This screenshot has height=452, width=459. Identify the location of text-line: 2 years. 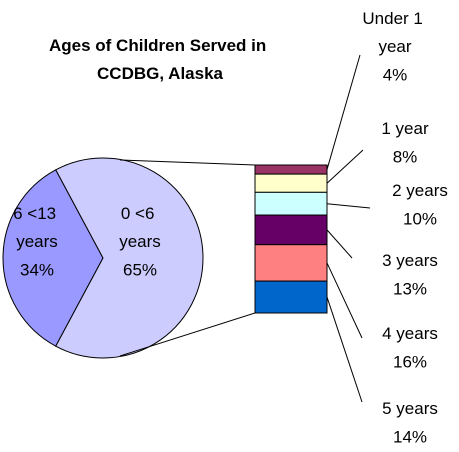
(420, 190).